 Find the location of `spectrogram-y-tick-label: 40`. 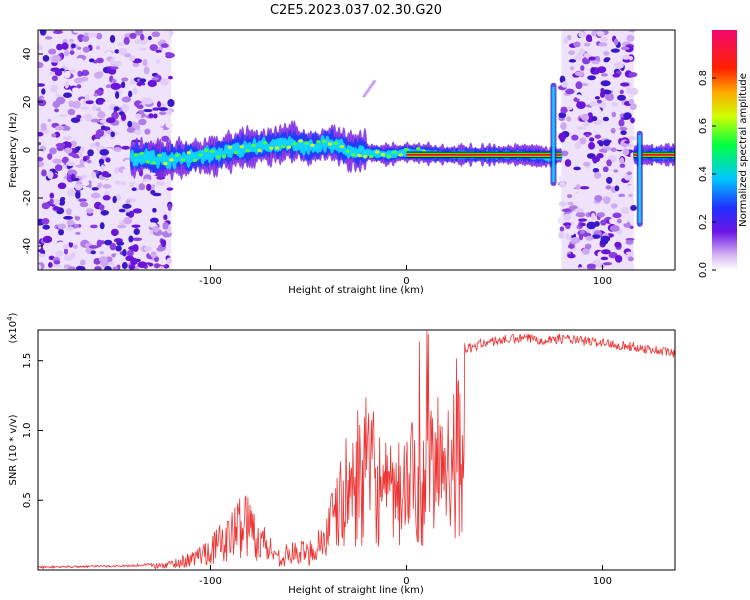

spectrogram-y-tick-label: 40 is located at coordinates (27, 54).